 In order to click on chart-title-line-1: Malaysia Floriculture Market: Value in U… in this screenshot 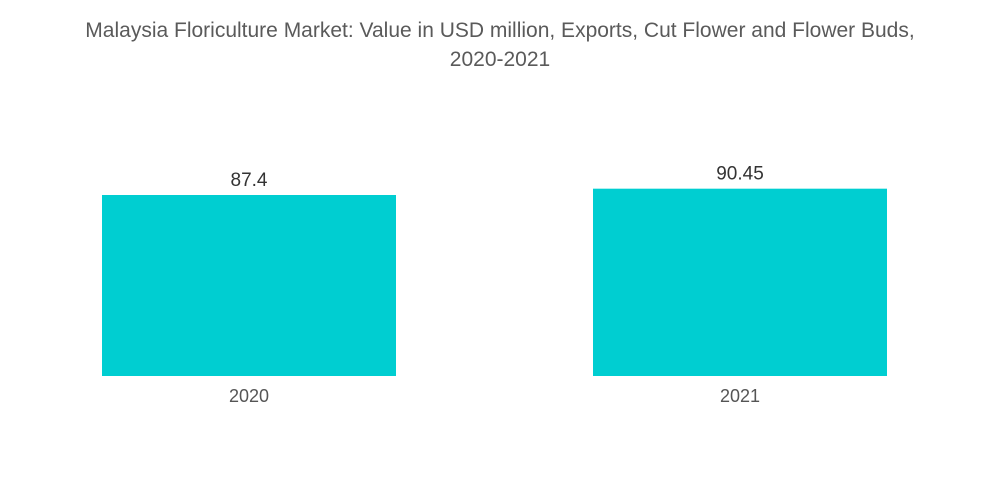, I will do `click(500, 30)`.